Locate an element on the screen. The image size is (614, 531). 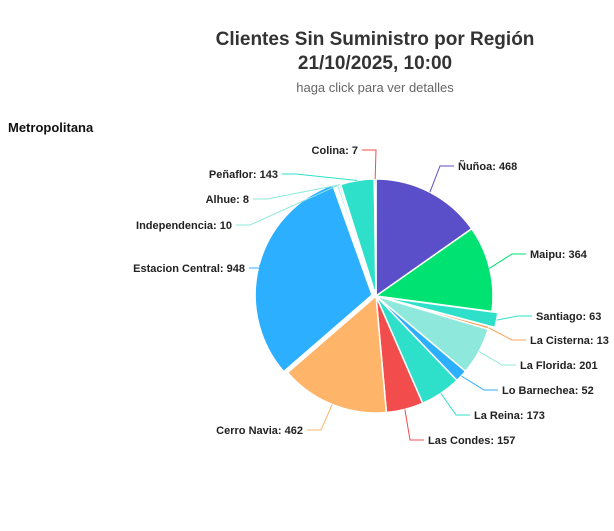
connector-estacion-central is located at coordinates (257, 266).